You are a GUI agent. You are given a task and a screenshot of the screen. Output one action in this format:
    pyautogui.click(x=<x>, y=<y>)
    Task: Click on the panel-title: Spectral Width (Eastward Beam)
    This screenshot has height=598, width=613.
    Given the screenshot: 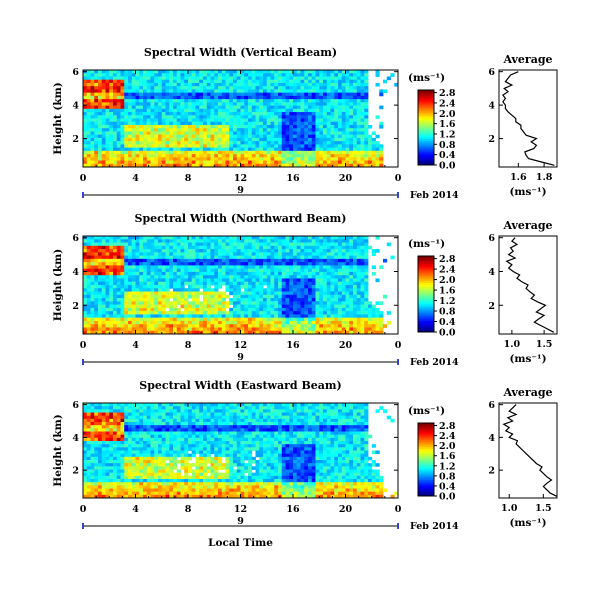 What is the action you would take?
    pyautogui.click(x=240, y=385)
    